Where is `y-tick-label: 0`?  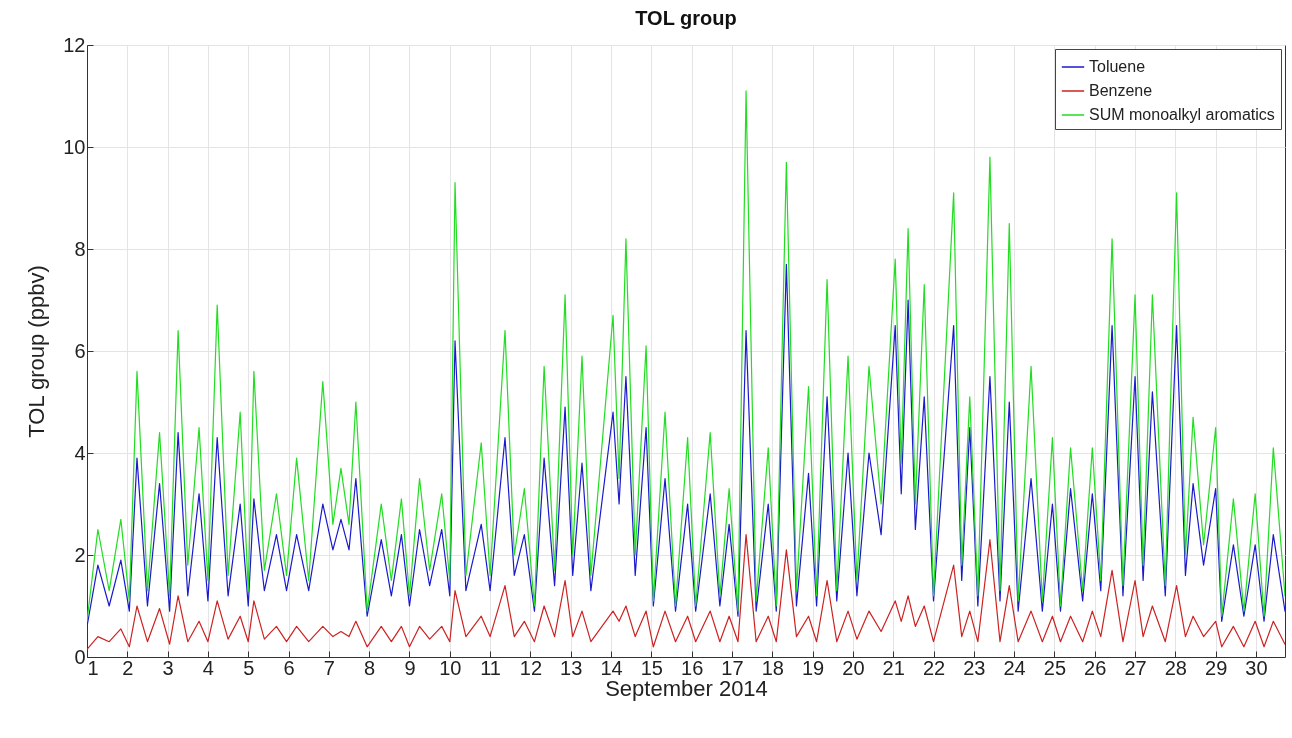
y-tick-label: 0 is located at coordinates (80, 656).